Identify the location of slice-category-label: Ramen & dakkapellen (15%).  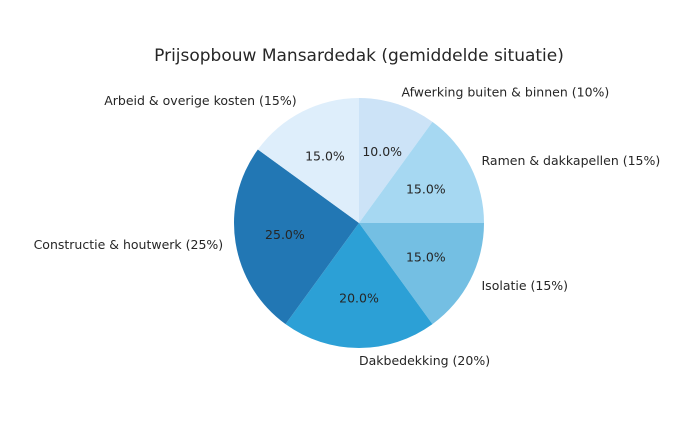
(571, 160).